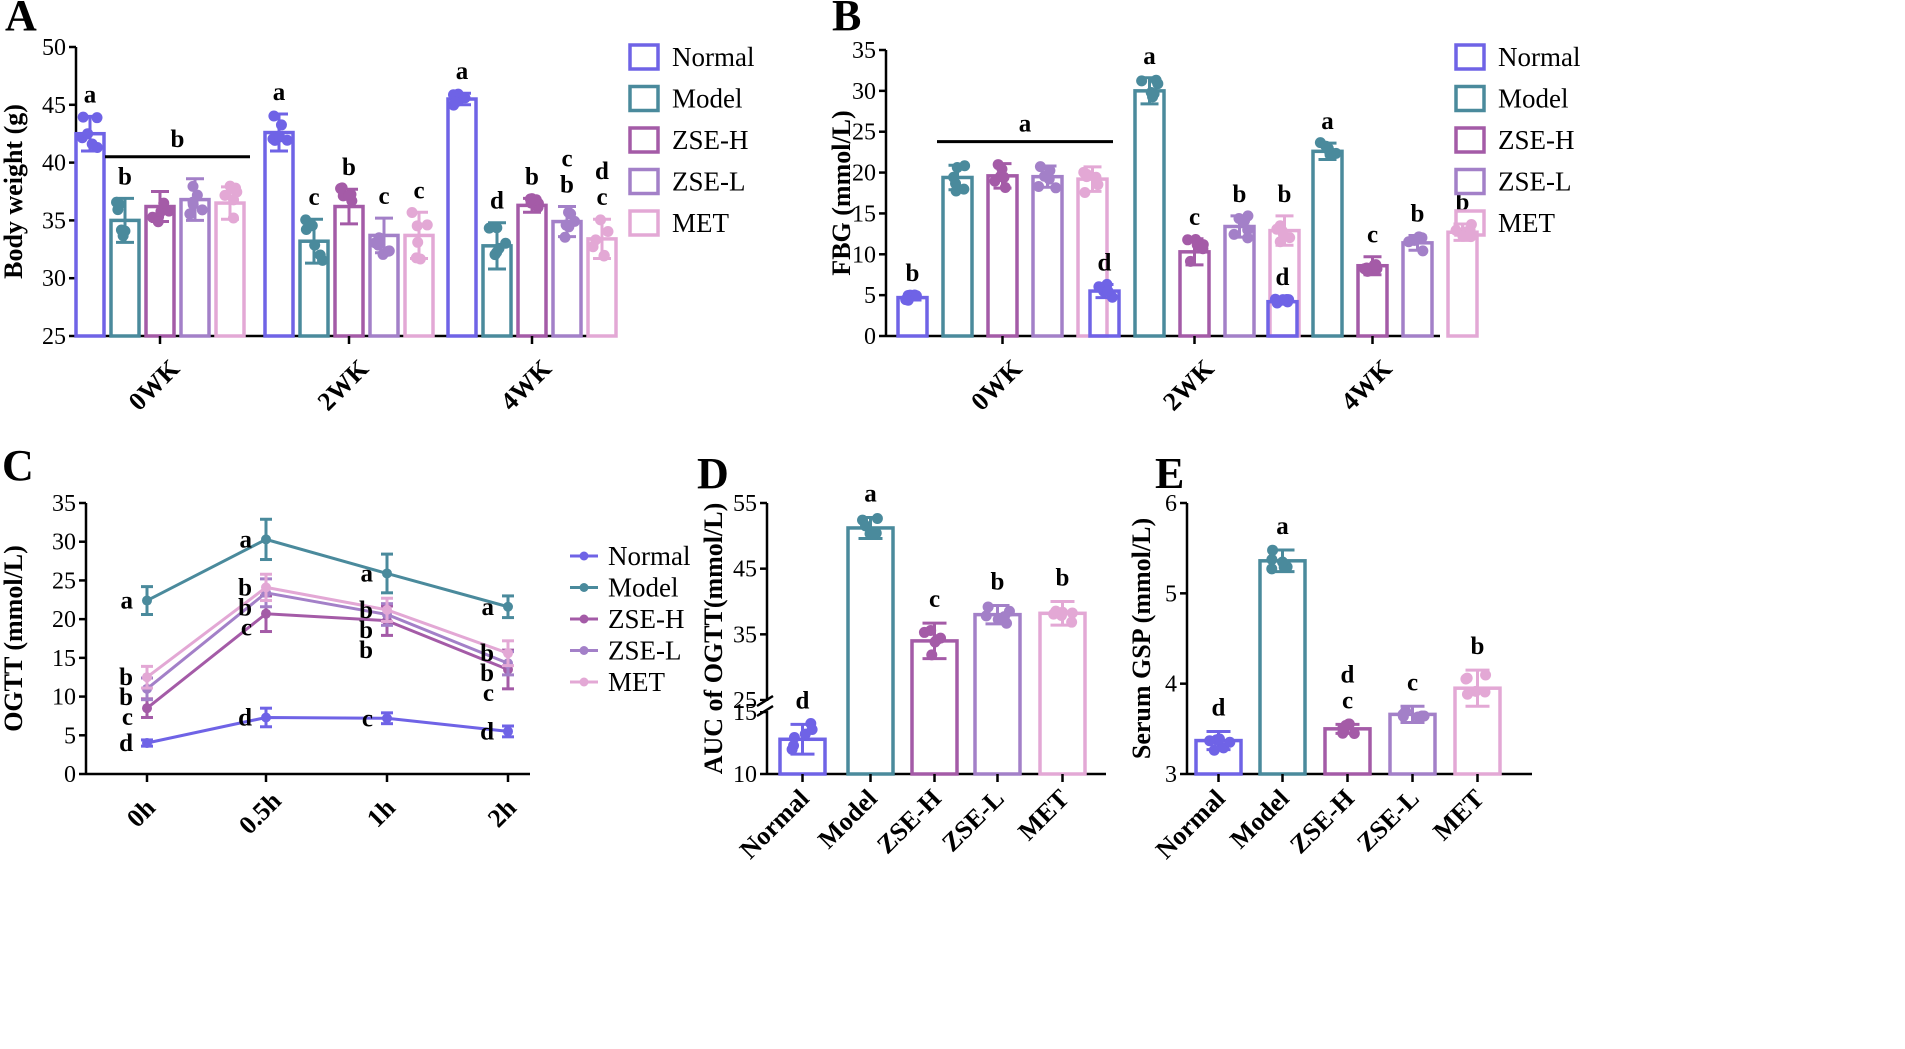  I want to click on panel-label: C, so click(18, 465).